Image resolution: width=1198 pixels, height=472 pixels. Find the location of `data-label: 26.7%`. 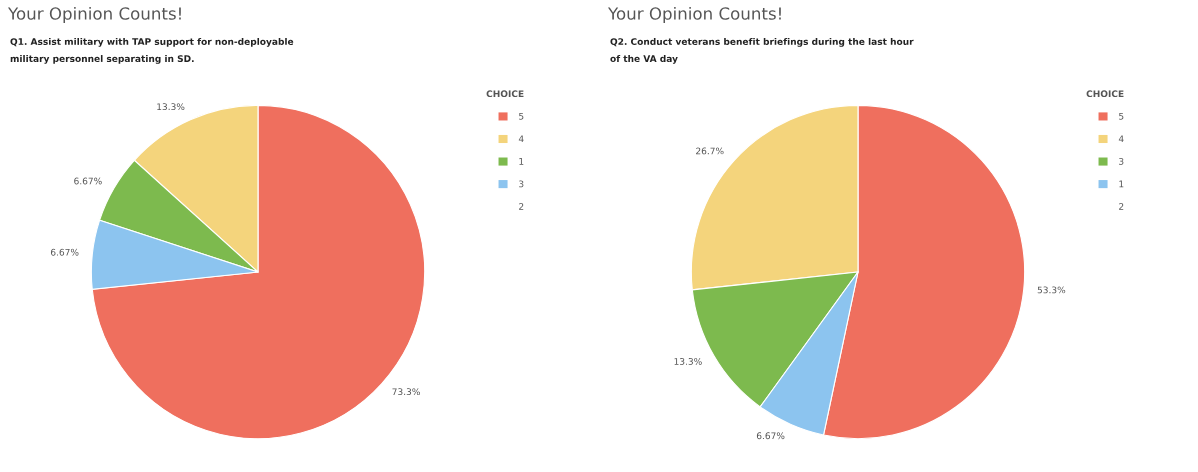

data-label: 26.7% is located at coordinates (710, 151).